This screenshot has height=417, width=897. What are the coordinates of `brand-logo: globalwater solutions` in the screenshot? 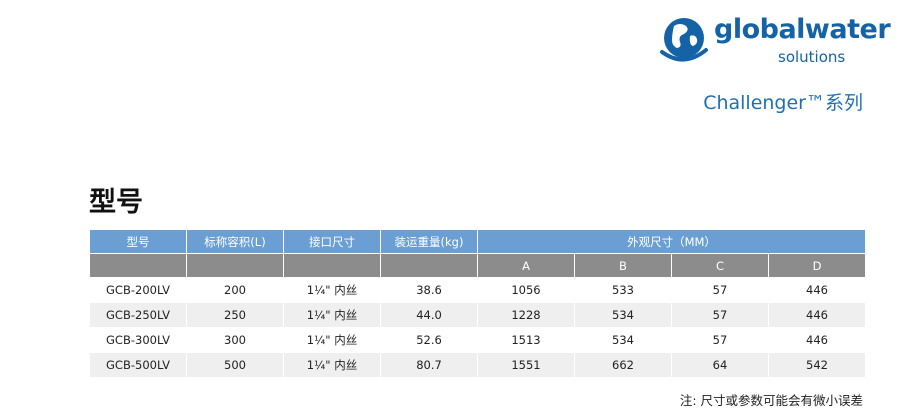 It's located at (774, 42).